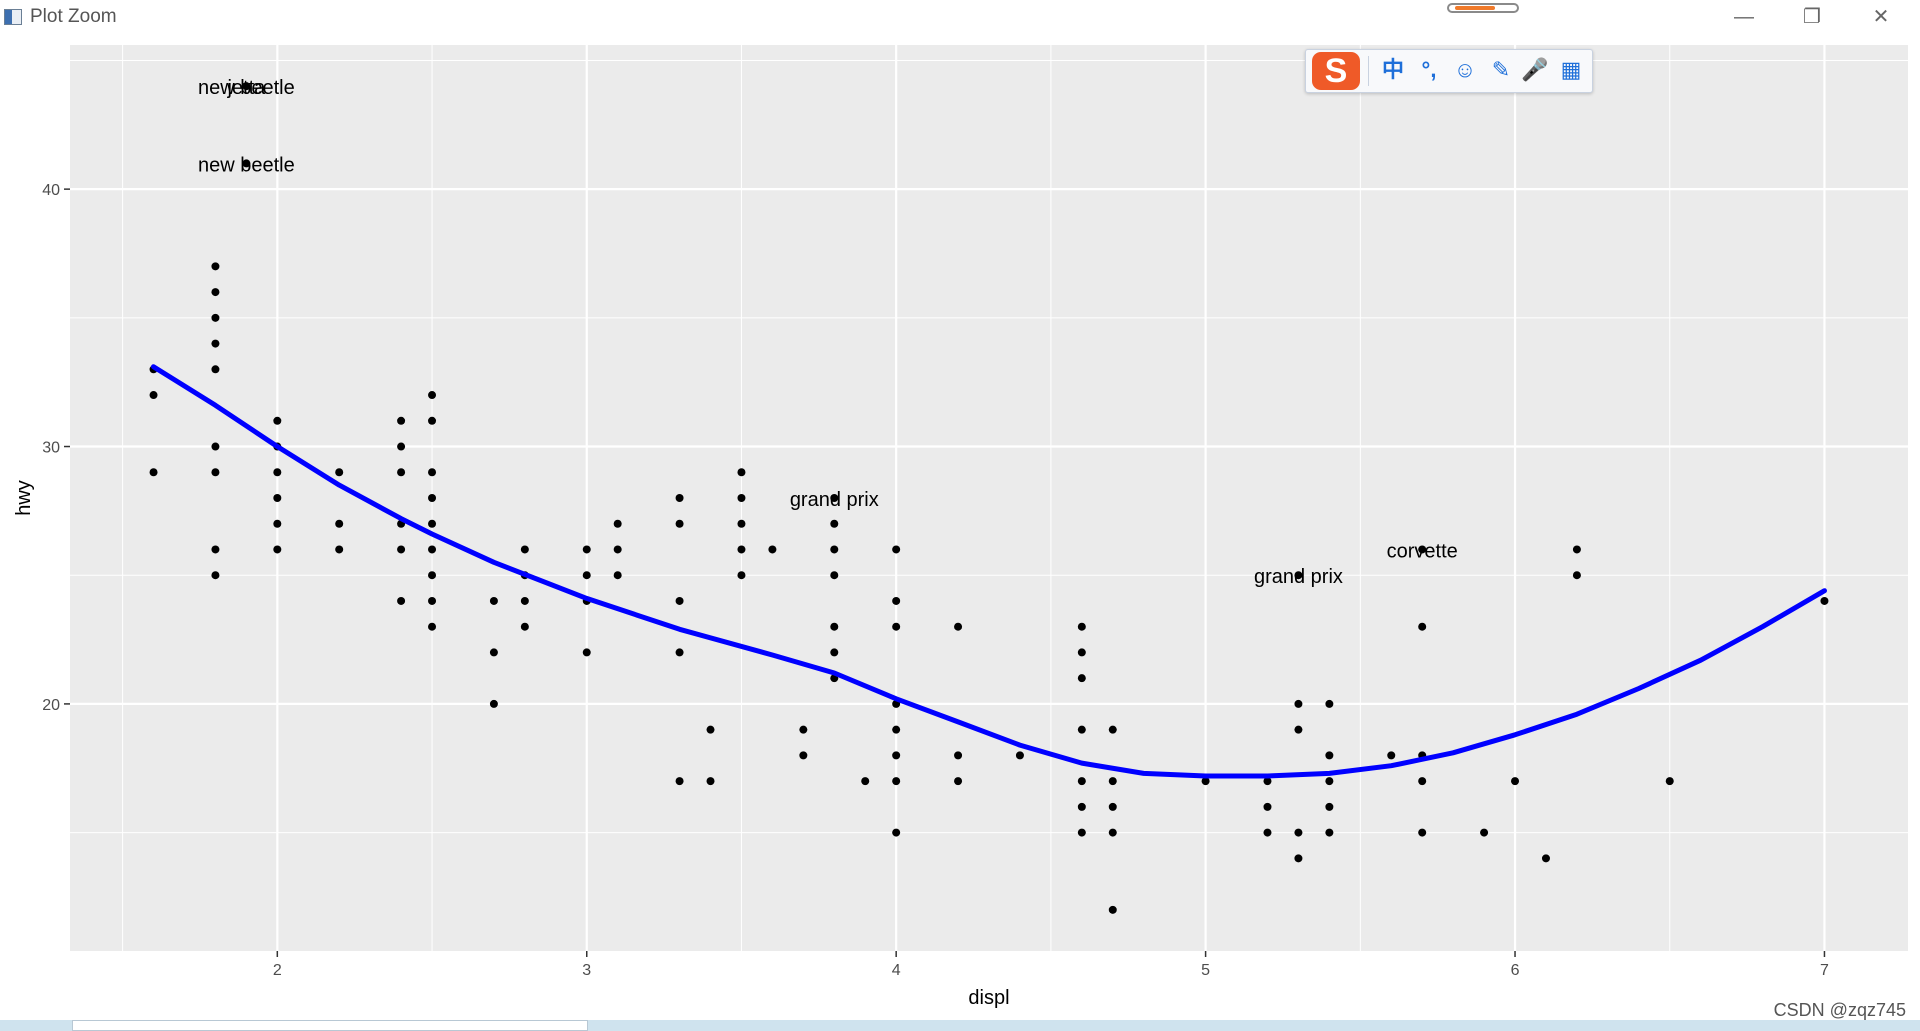  I want to click on scroll-thumb, so click(1475, 8).